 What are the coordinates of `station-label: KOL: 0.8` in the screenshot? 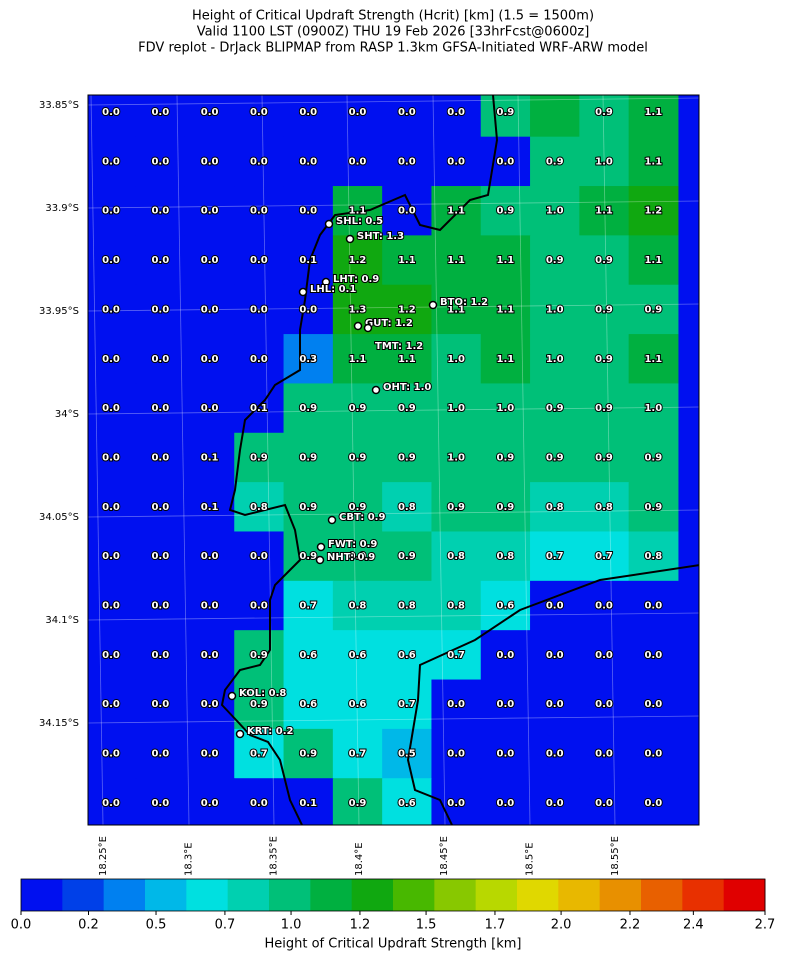 It's located at (262, 693).